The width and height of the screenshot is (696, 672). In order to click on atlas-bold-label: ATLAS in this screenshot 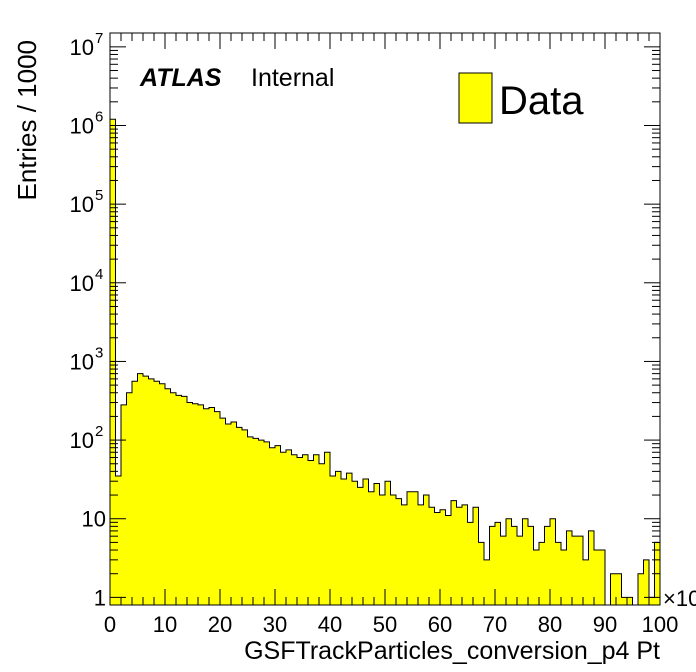, I will do `click(180, 78)`.